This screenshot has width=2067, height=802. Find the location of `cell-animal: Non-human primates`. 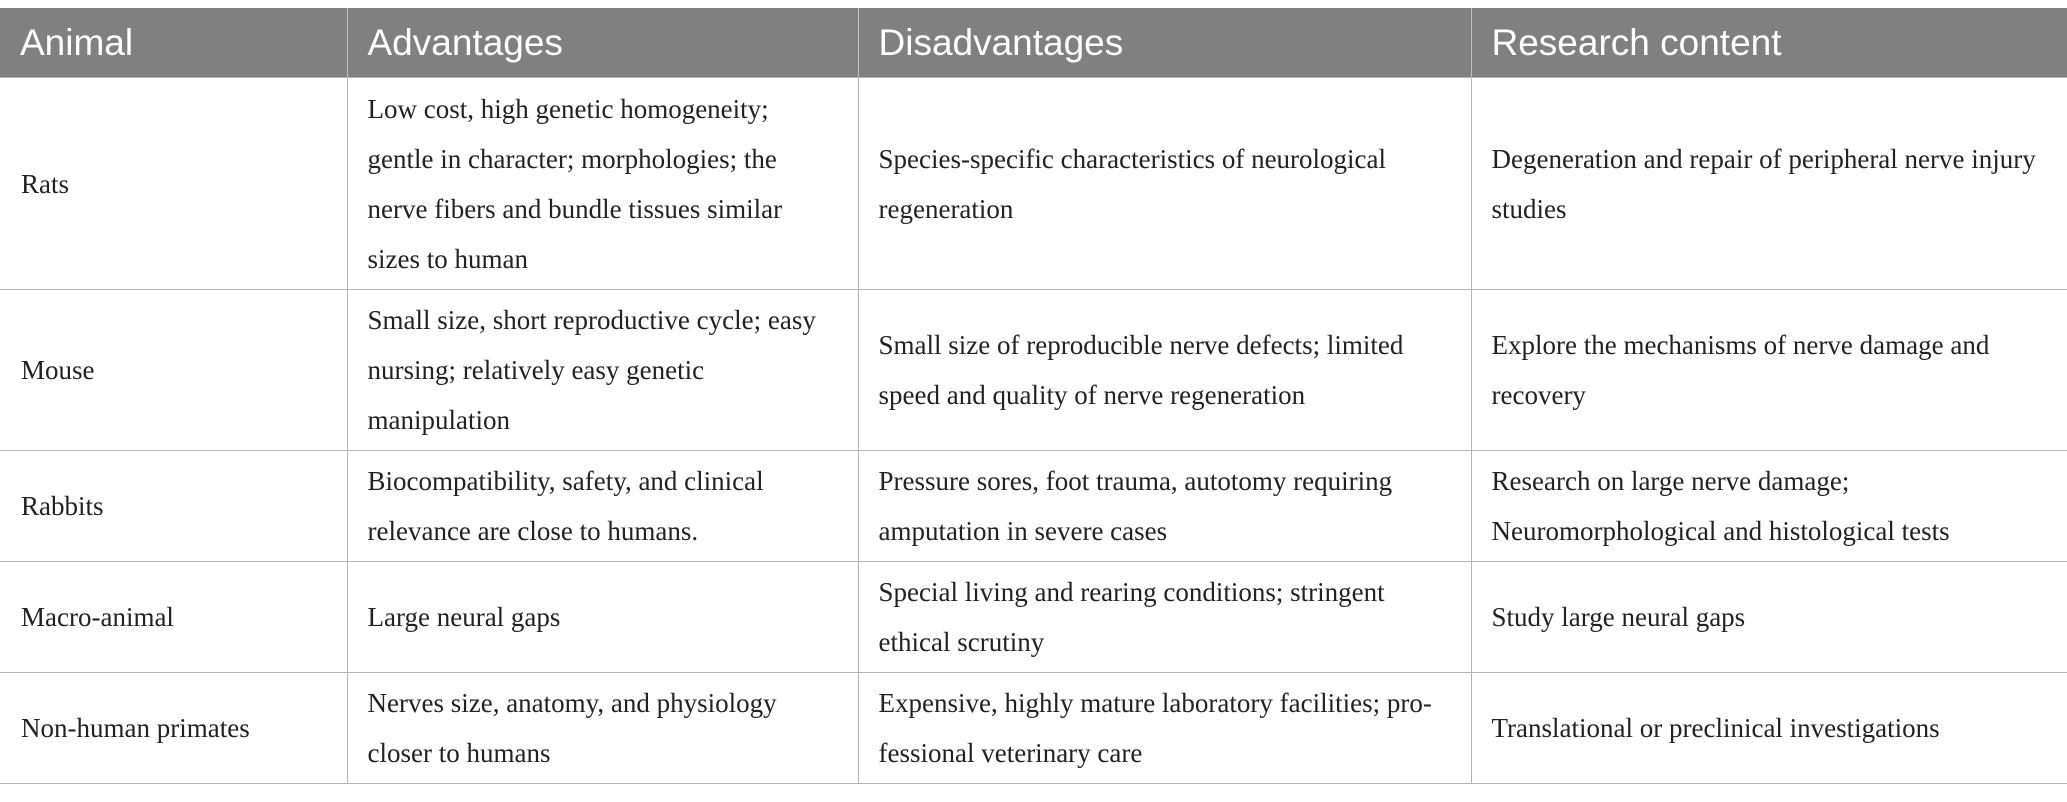

cell-animal: Non-human primates is located at coordinates (174, 728).